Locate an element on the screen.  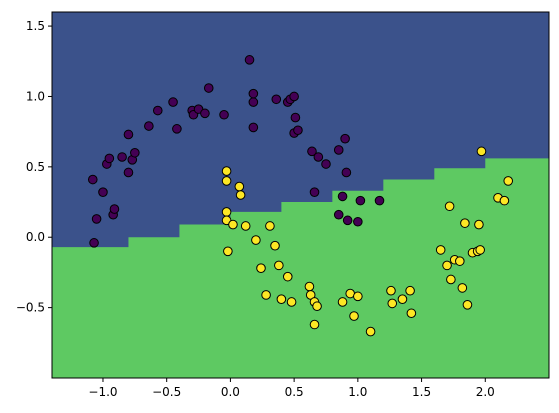
y-tick-label: −0.5 is located at coordinates (30, 308).